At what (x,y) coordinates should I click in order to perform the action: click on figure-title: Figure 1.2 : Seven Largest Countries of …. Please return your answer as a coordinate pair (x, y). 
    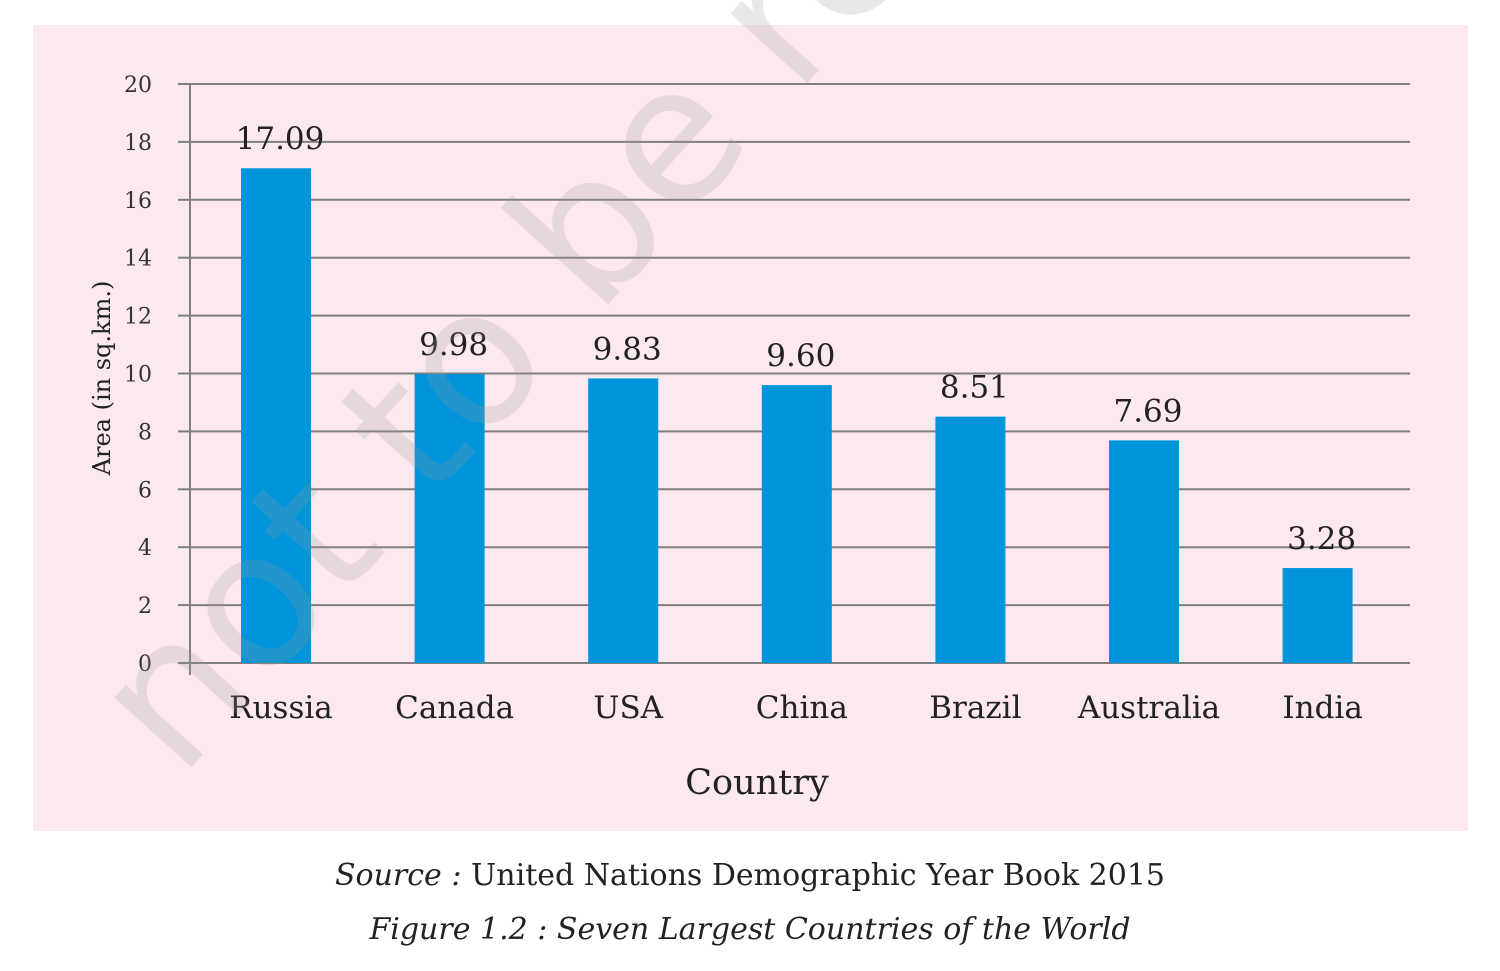
    Looking at the image, I should click on (750, 929).